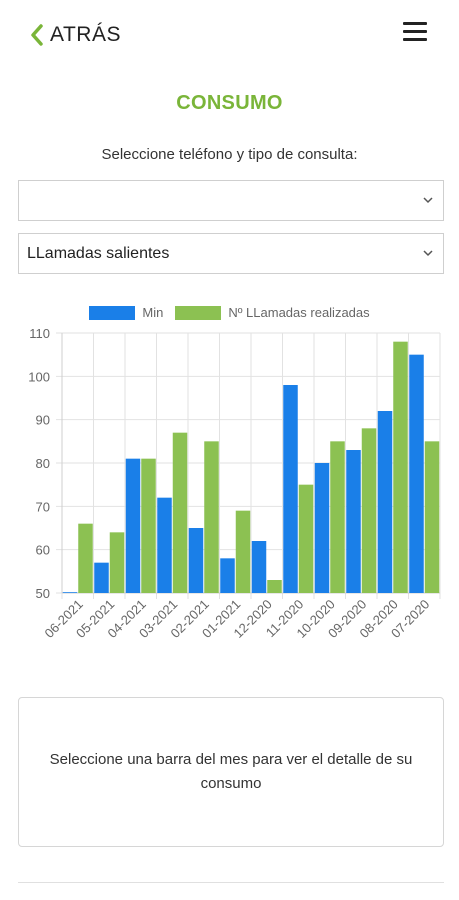  I want to click on bar-calls-09-2020, so click(369, 510).